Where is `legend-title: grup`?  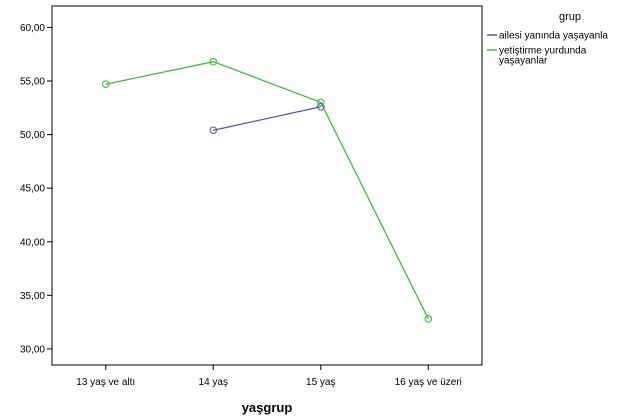 legend-title: grup is located at coordinates (570, 17).